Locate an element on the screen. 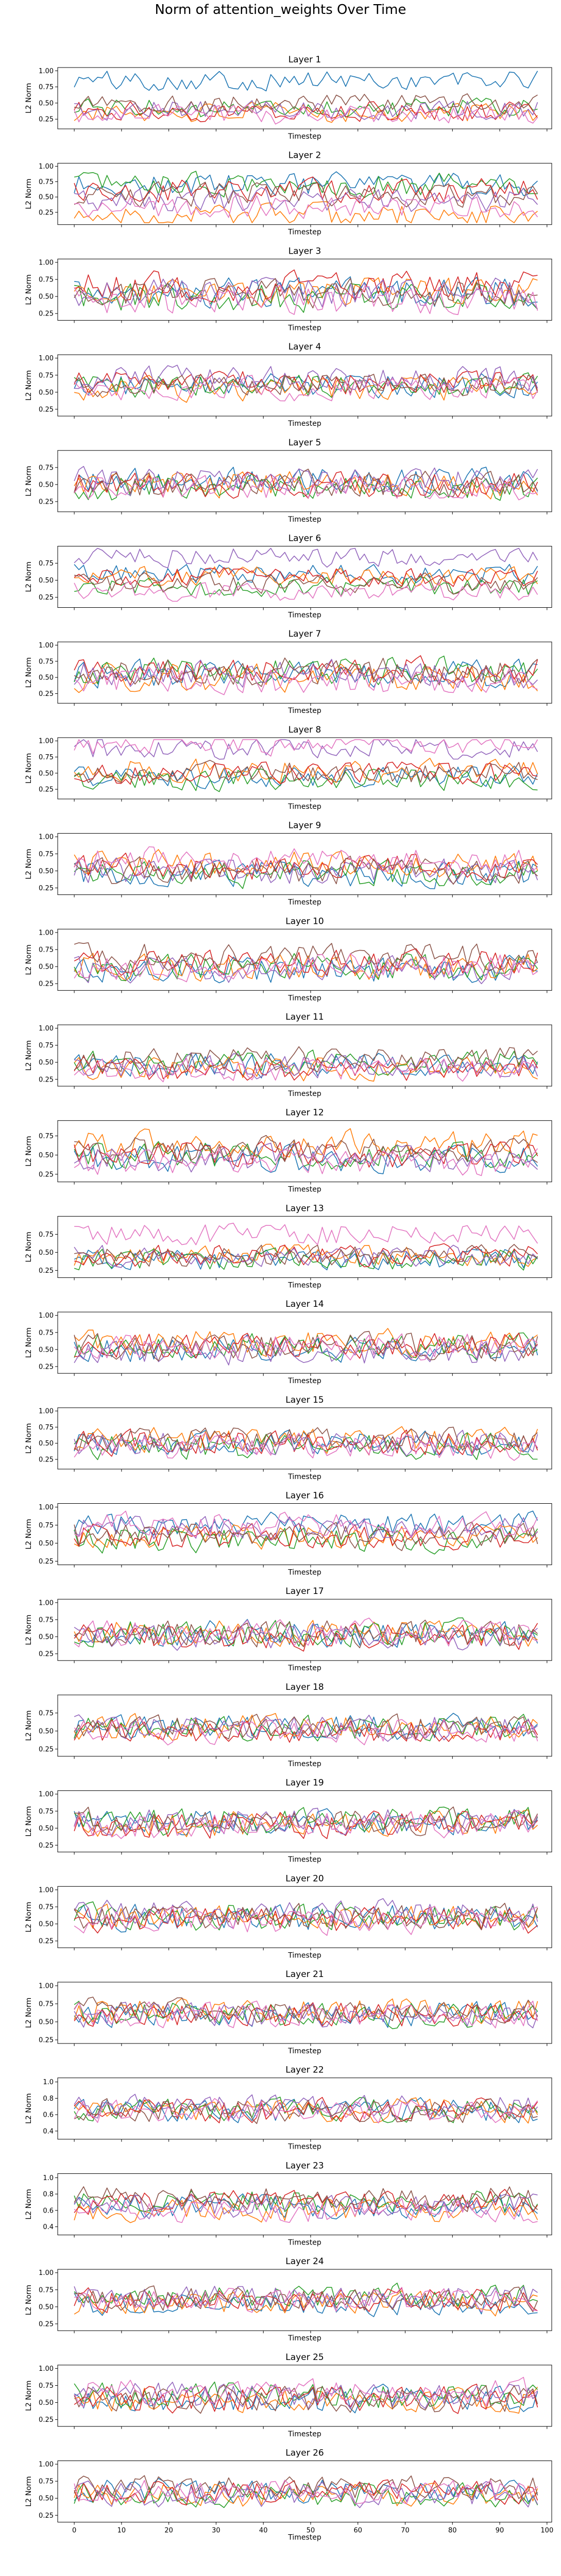  layer-panel: Layer 8 0.25 0.50 0.75 1.00 L2 Norm Timestep is located at coordinates (288, 768).